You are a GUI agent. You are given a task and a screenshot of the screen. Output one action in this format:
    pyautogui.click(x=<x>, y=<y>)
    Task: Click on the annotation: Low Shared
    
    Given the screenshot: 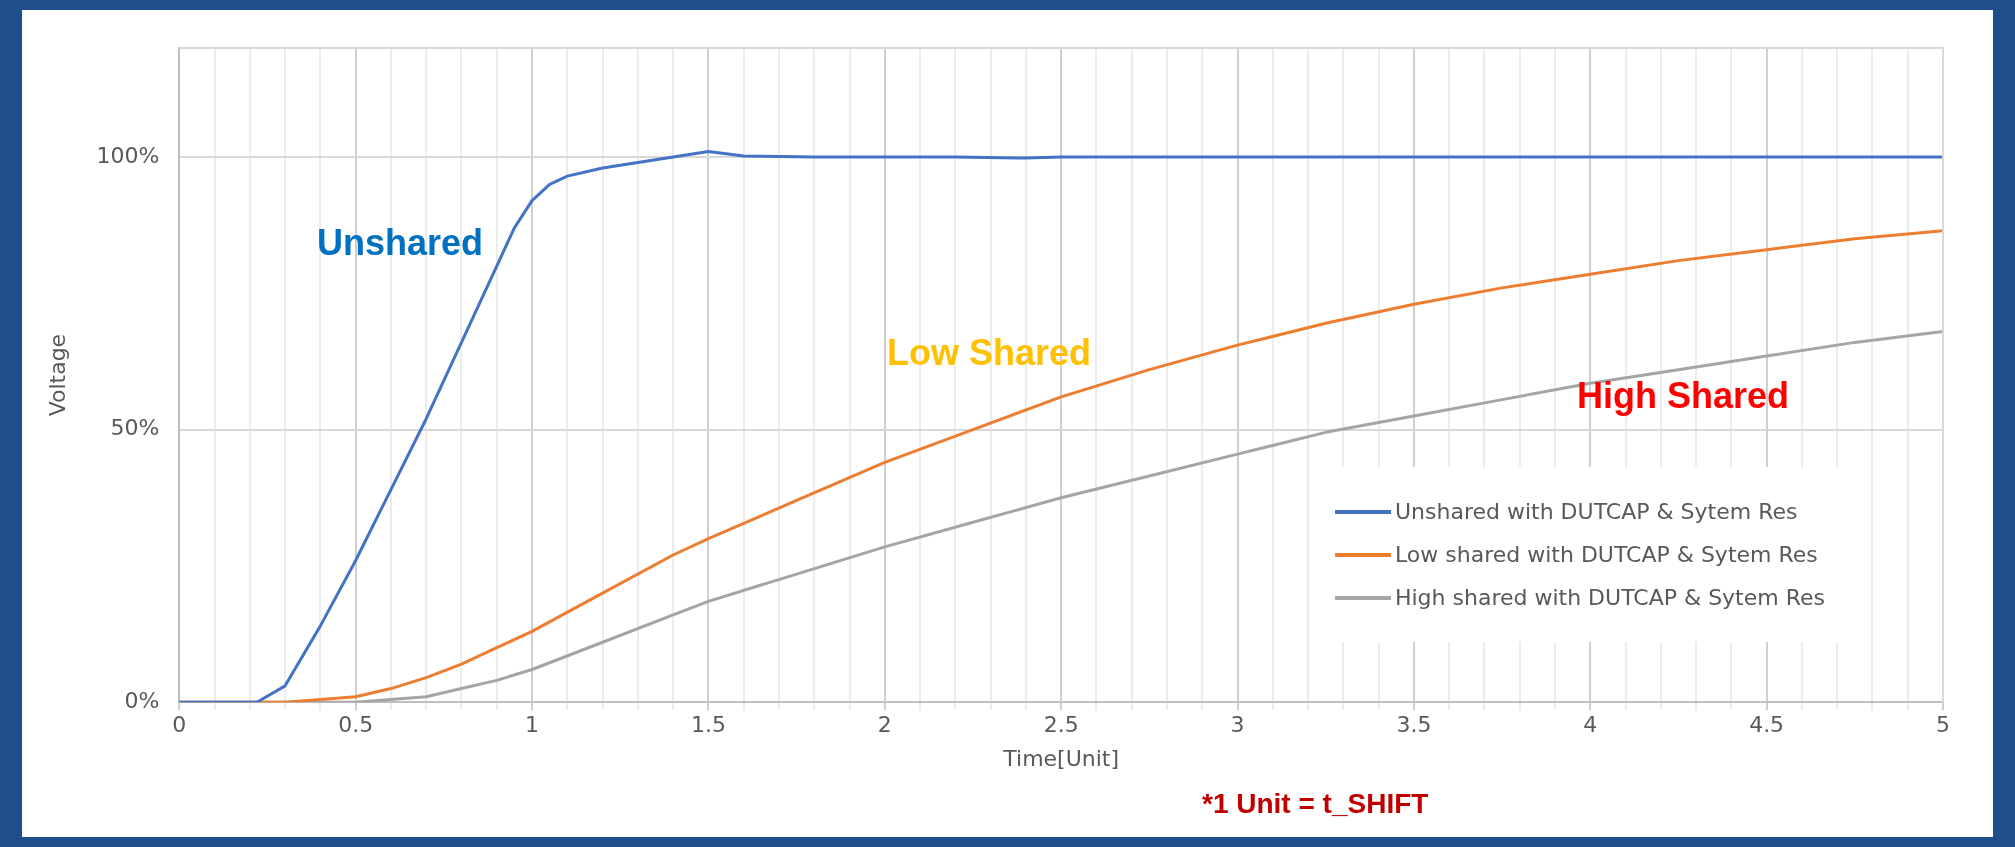 What is the action you would take?
    pyautogui.click(x=989, y=353)
    